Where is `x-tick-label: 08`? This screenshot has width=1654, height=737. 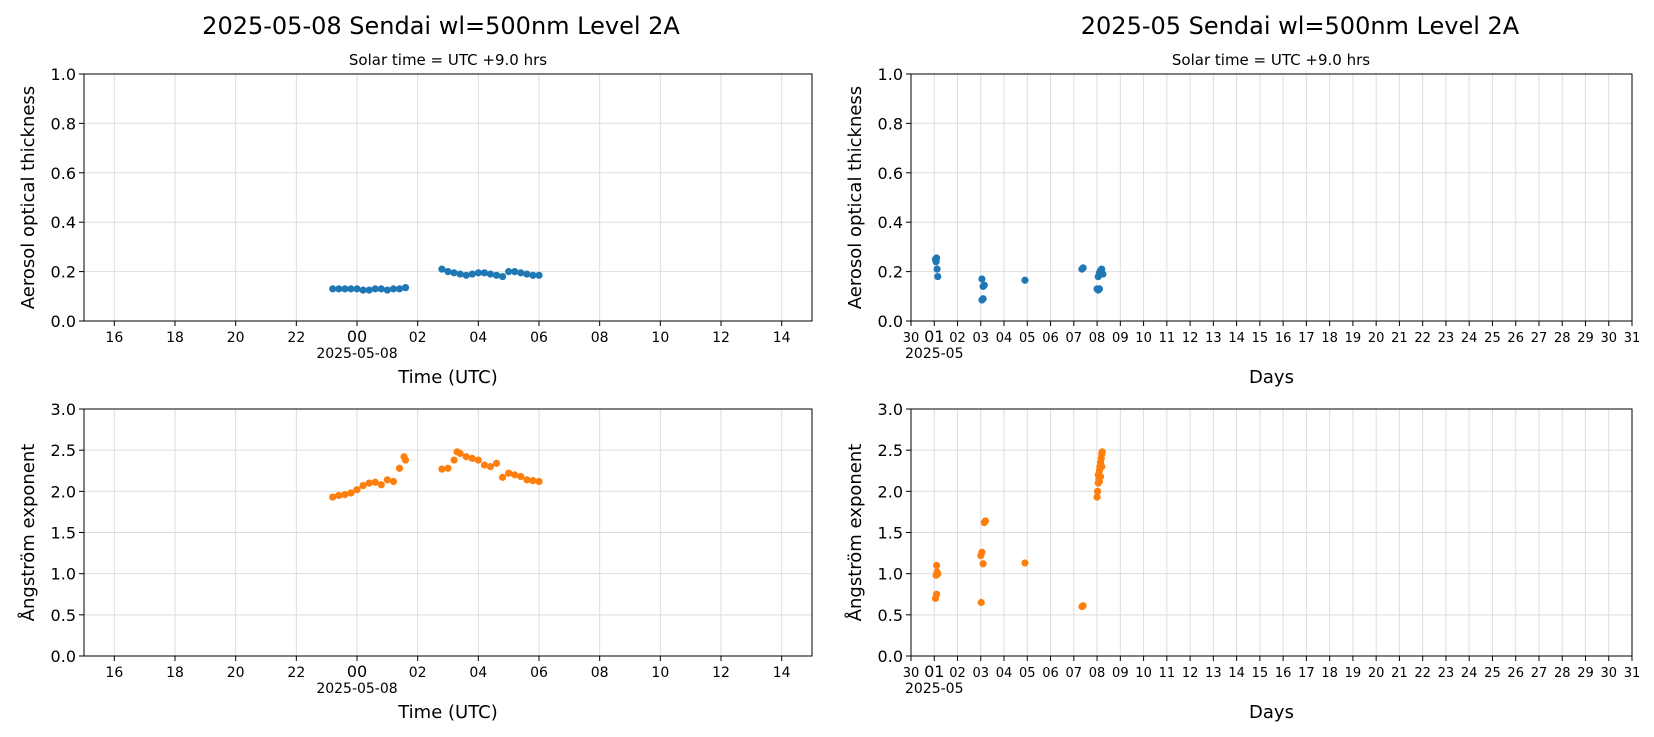 x-tick-label: 08 is located at coordinates (600, 338).